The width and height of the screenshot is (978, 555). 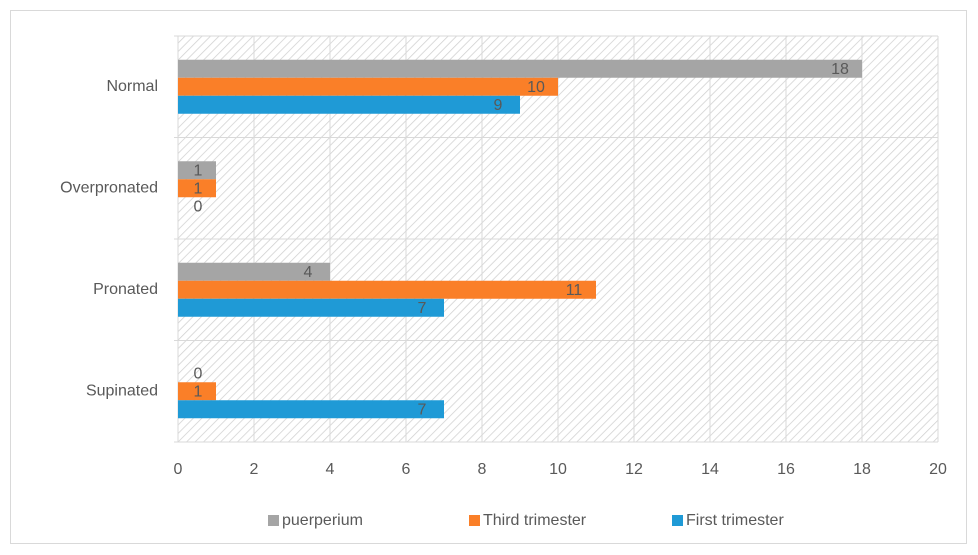 I want to click on y-tick-label: Supinated, so click(x=122, y=390).